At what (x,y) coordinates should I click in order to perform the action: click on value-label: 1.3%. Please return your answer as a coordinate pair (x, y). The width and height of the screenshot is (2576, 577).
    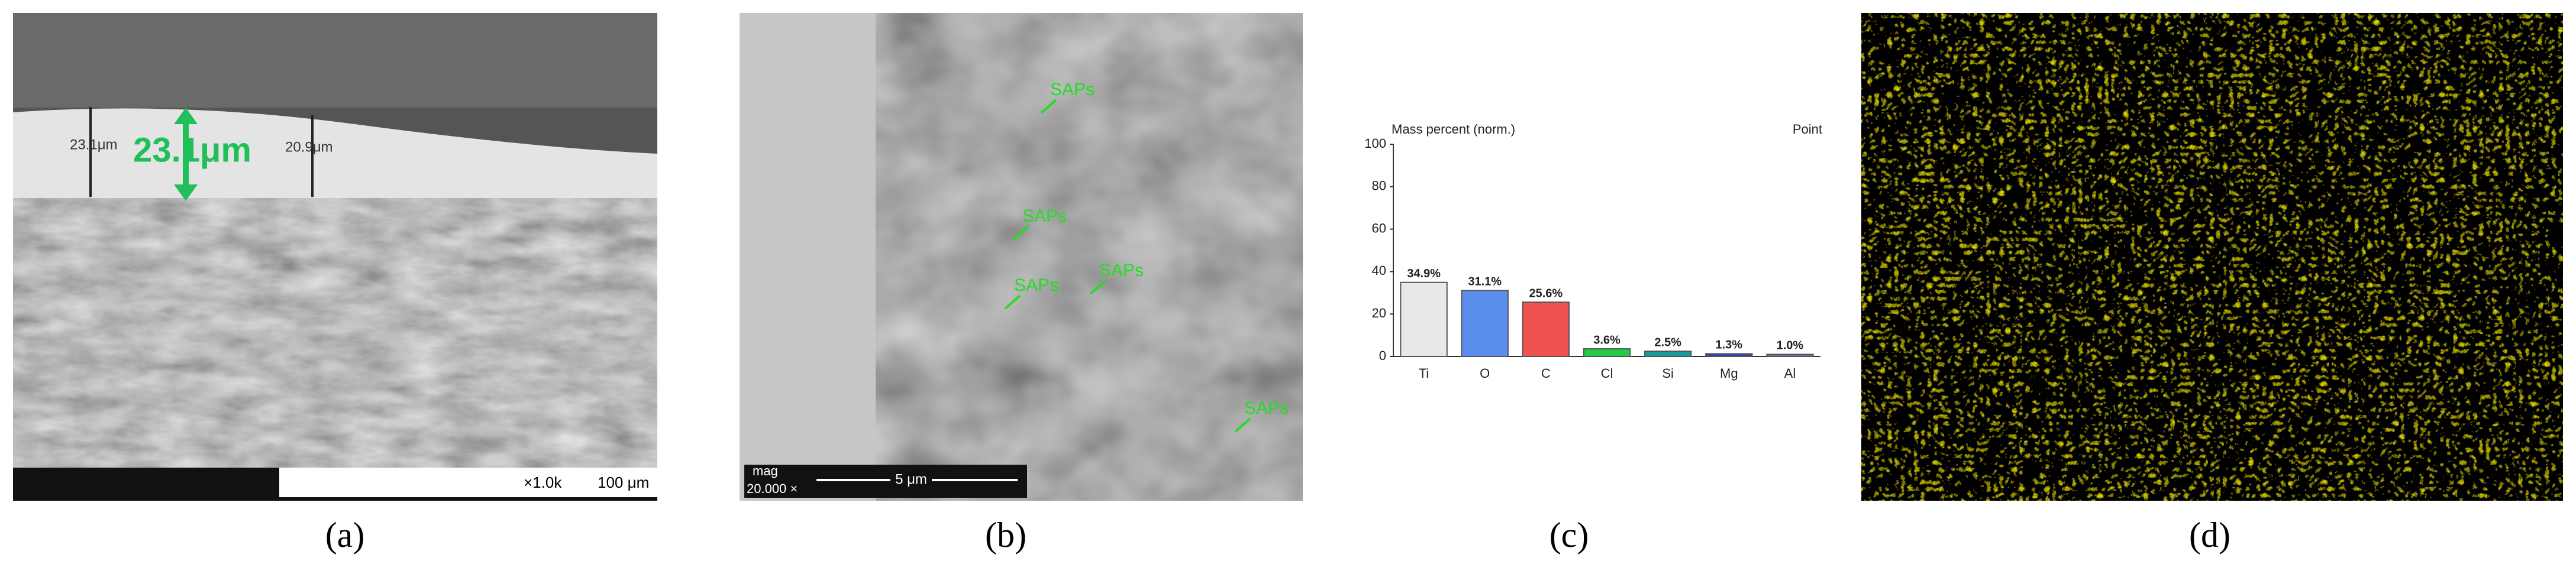
    Looking at the image, I should click on (1728, 345).